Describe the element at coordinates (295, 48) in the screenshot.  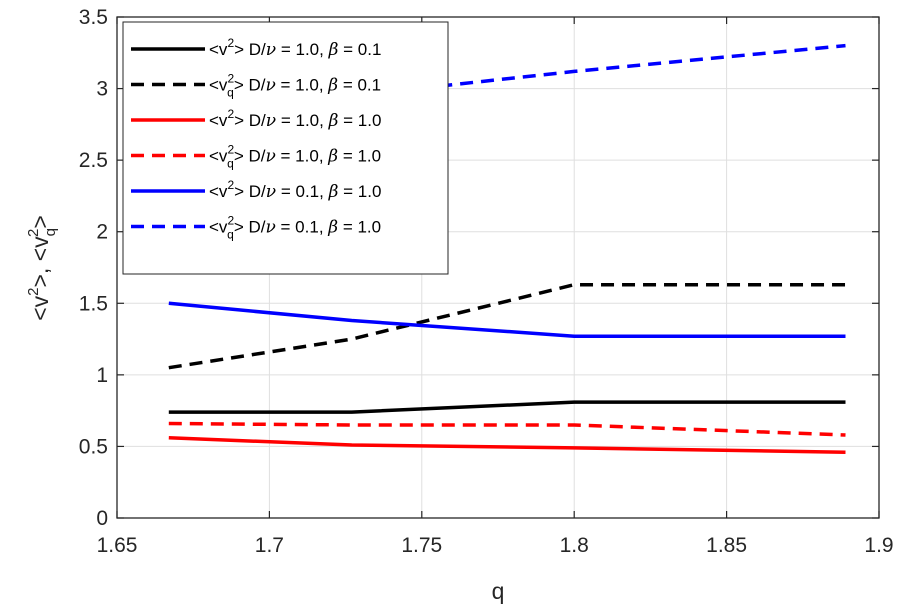
I see `legend-label: <v2> D/ν = 1.0, β = 0.1` at that location.